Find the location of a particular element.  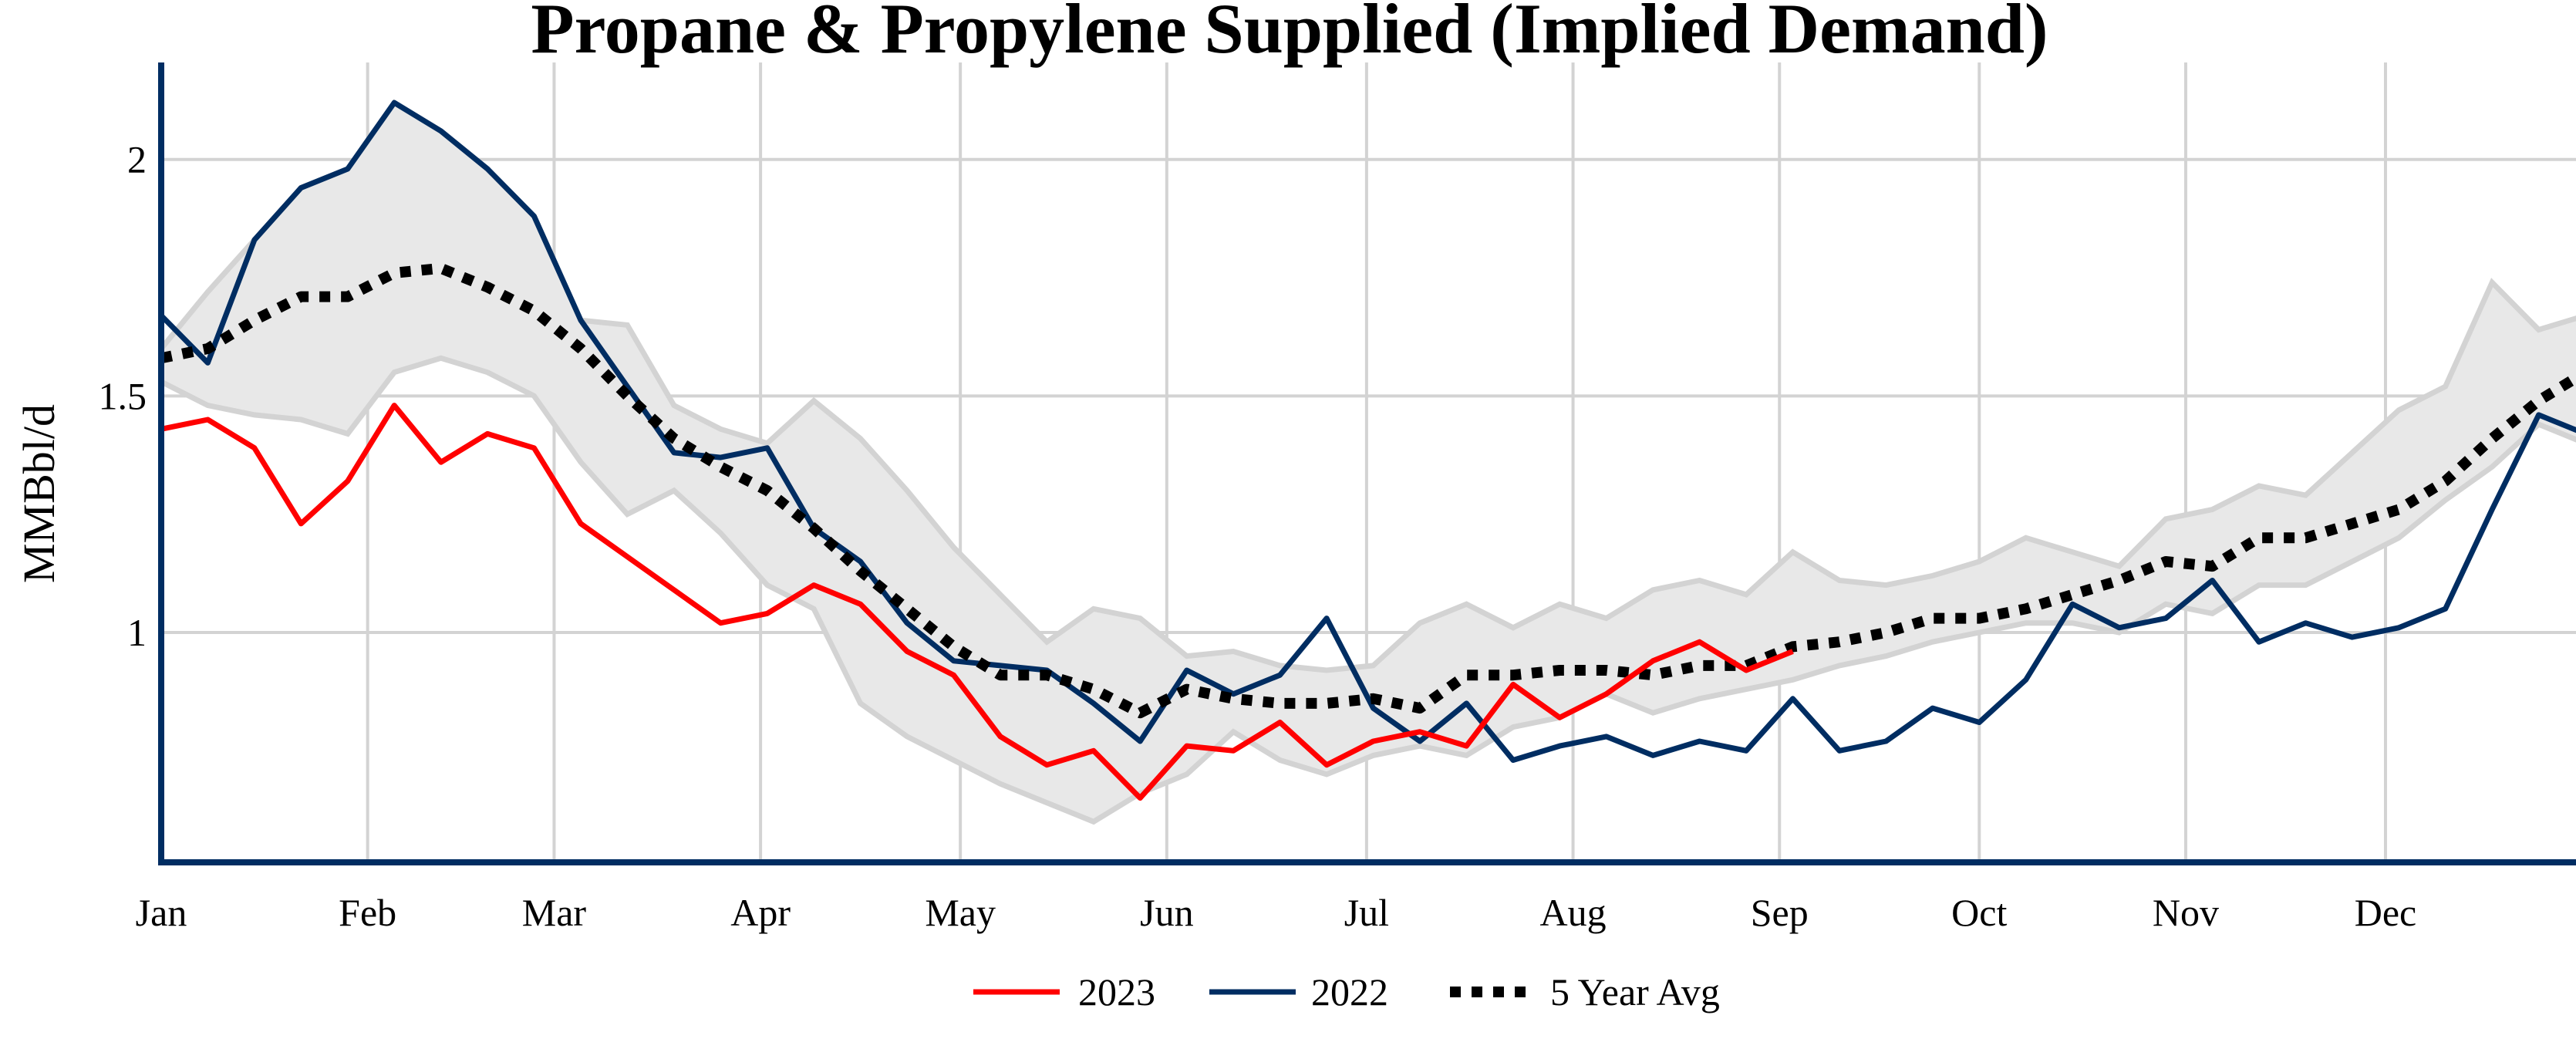

y-tick-label: 1 is located at coordinates (137, 633).